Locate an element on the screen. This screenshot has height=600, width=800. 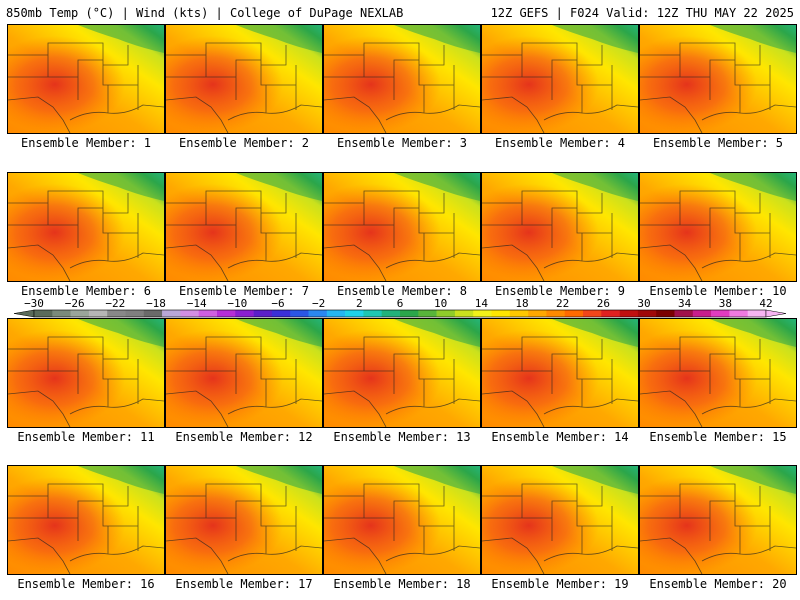
colorbar-tick-label: 14 is located at coordinates (482, 303).